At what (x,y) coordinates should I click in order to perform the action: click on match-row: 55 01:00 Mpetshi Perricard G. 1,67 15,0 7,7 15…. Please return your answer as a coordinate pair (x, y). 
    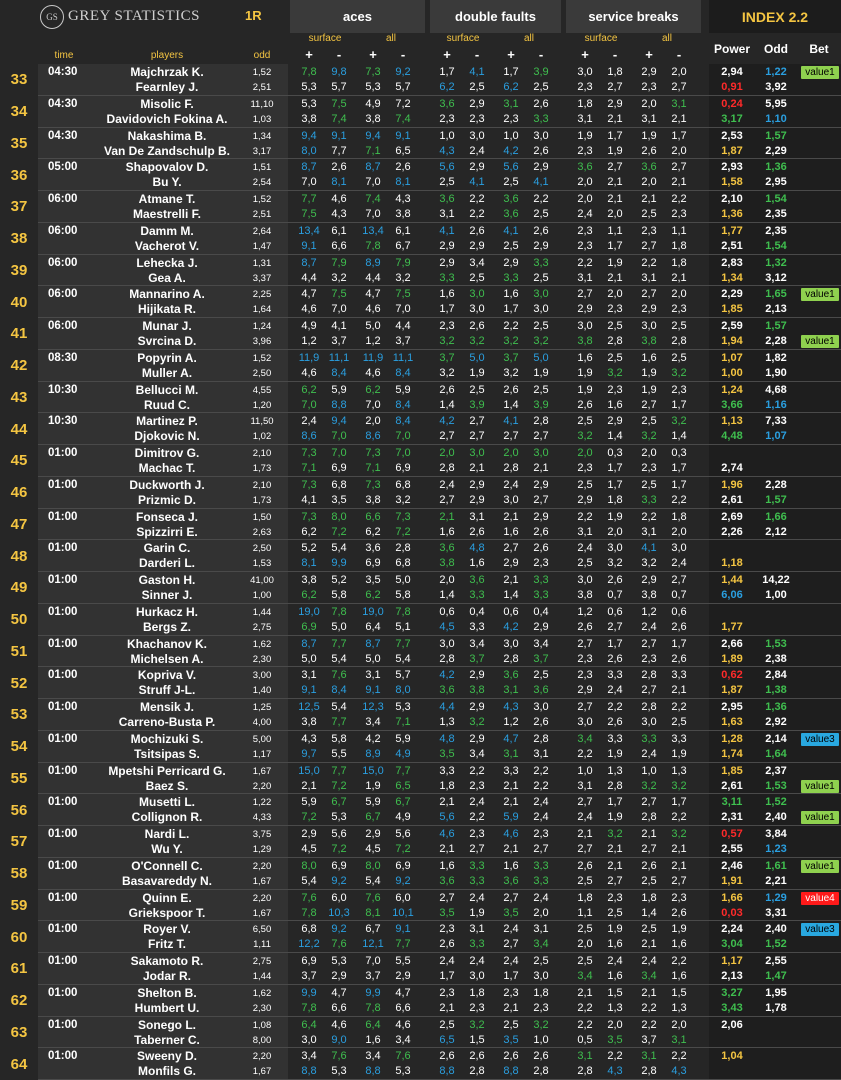
    Looking at the image, I should click on (420, 778).